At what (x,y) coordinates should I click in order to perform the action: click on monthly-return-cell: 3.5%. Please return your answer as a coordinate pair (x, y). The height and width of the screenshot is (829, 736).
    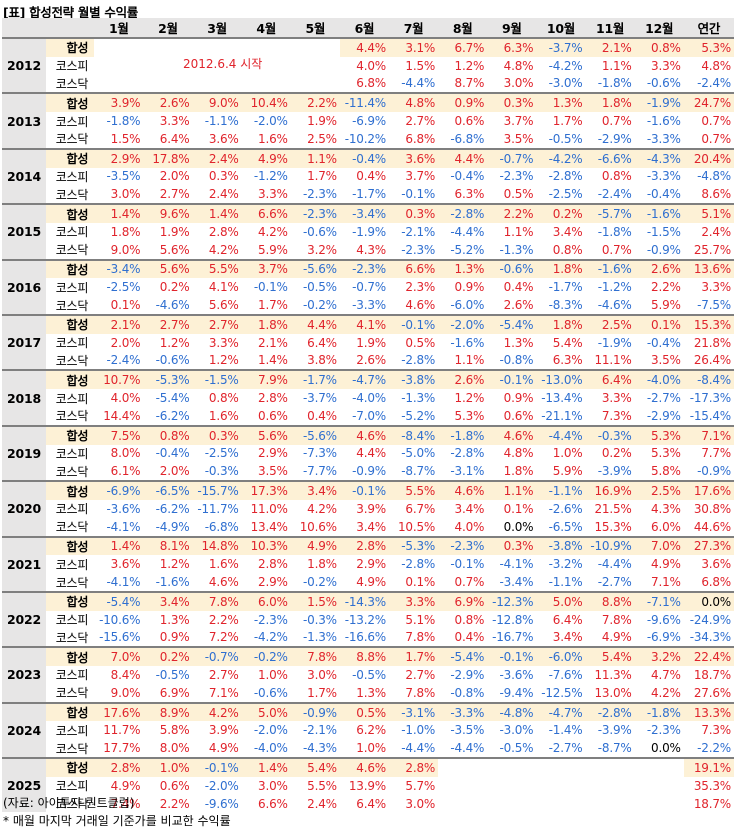
    Looking at the image, I should click on (666, 360).